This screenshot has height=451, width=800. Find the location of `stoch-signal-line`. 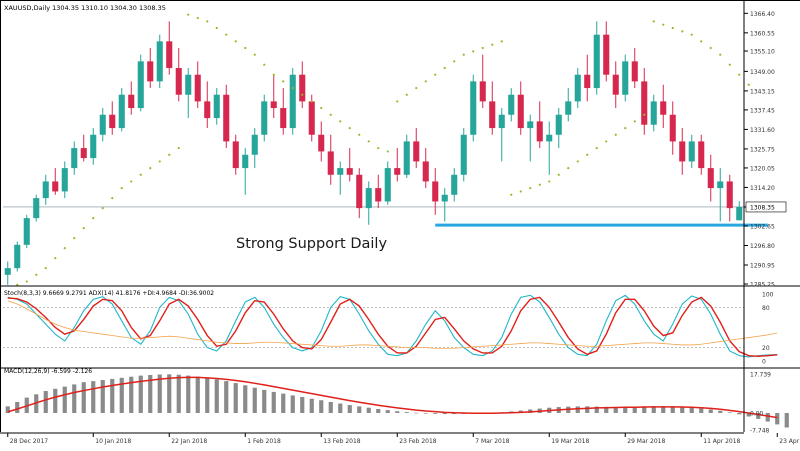

stoch-signal-line is located at coordinates (392, 327).